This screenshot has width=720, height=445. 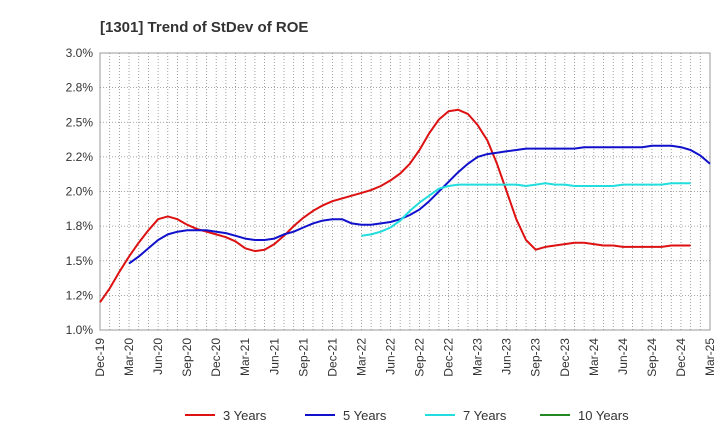 I want to click on series-line, so click(x=526, y=209).